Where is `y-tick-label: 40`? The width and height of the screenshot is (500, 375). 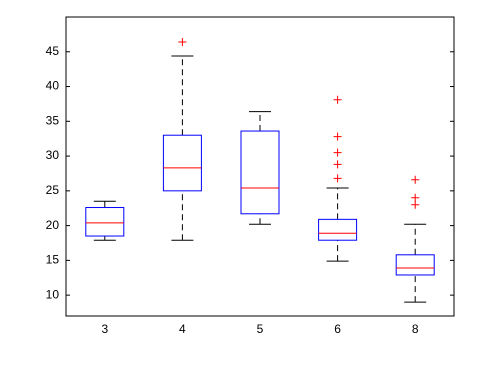
y-tick-label: 40 is located at coordinates (53, 86).